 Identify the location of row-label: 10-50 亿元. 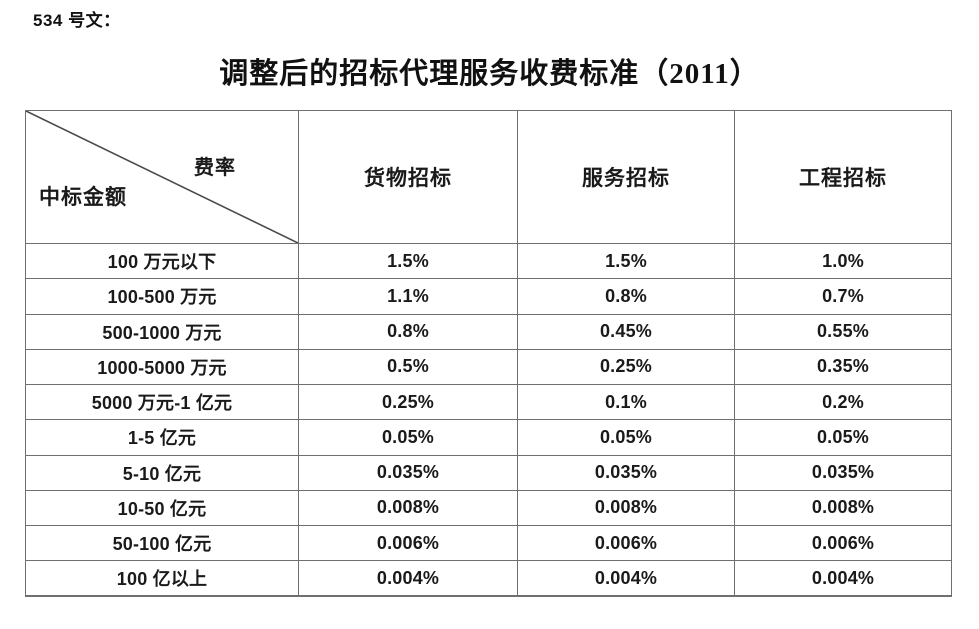
(162, 508).